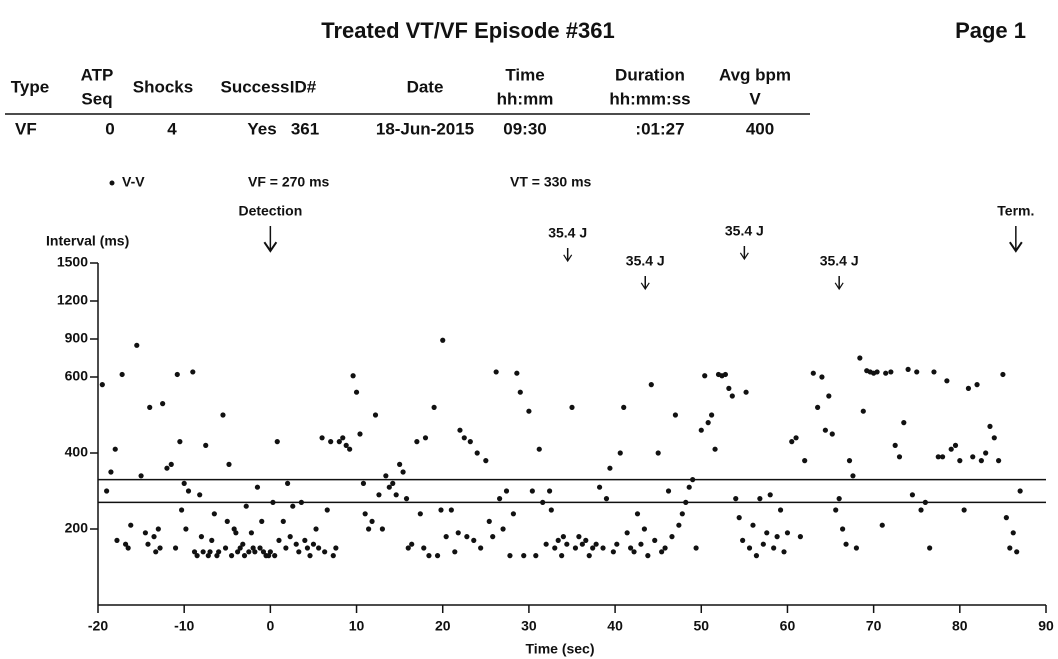 Image resolution: width=1058 pixels, height=659 pixels. I want to click on legend-label: V-V, so click(133, 182).